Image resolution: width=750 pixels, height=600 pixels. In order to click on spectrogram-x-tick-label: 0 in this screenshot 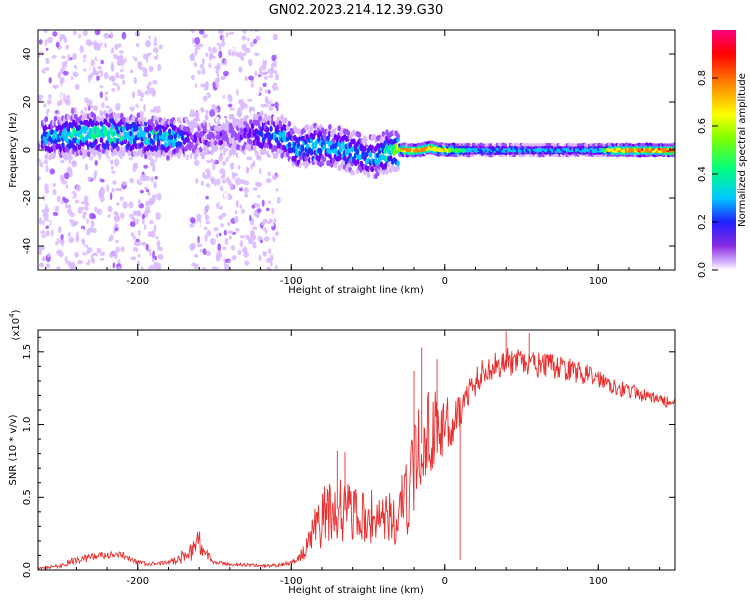, I will do `click(445, 281)`.